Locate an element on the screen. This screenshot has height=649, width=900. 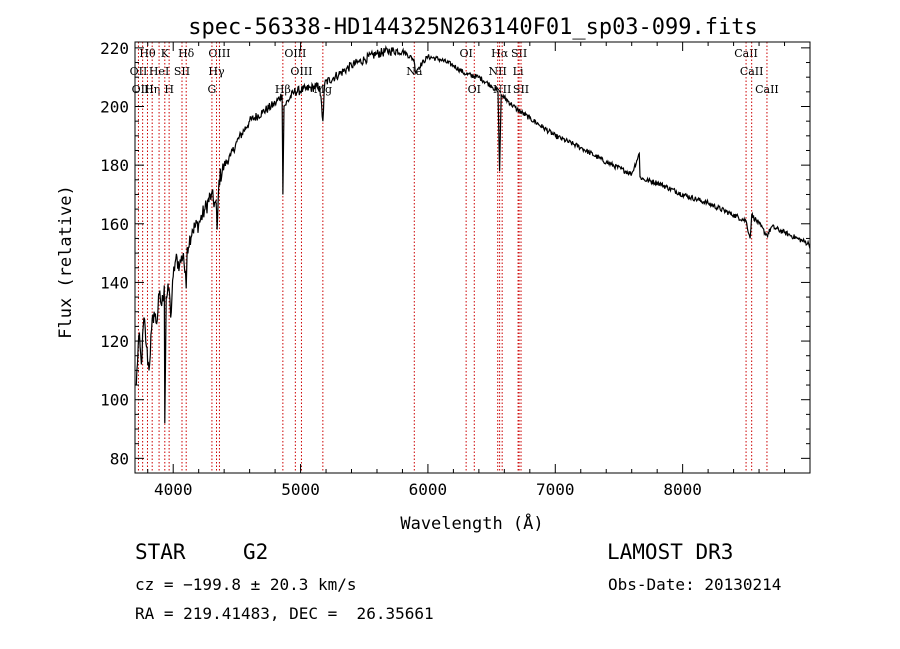
y-tick-label: 140 is located at coordinates (114, 282).